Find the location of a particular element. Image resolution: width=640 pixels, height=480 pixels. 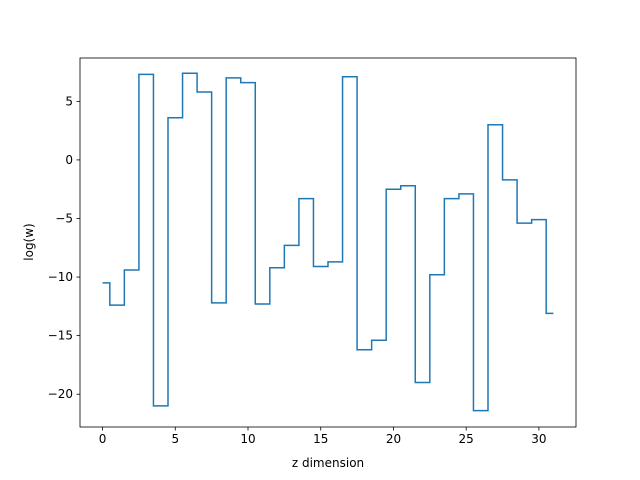

x-tick-label: 15 is located at coordinates (320, 439).